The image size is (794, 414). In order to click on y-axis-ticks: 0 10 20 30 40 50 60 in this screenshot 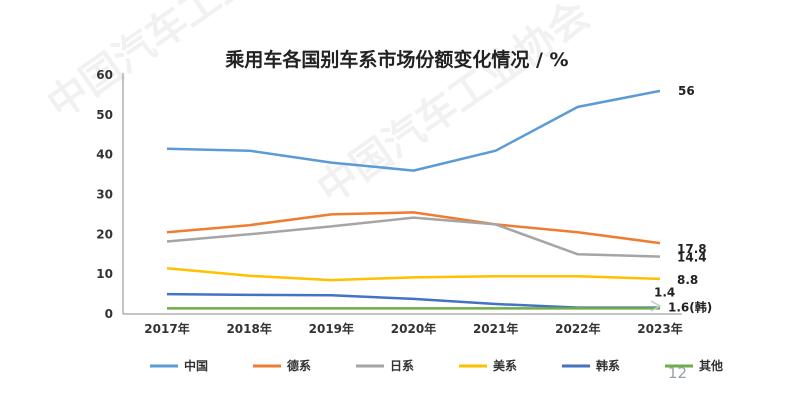, I will do `click(104, 194)`.